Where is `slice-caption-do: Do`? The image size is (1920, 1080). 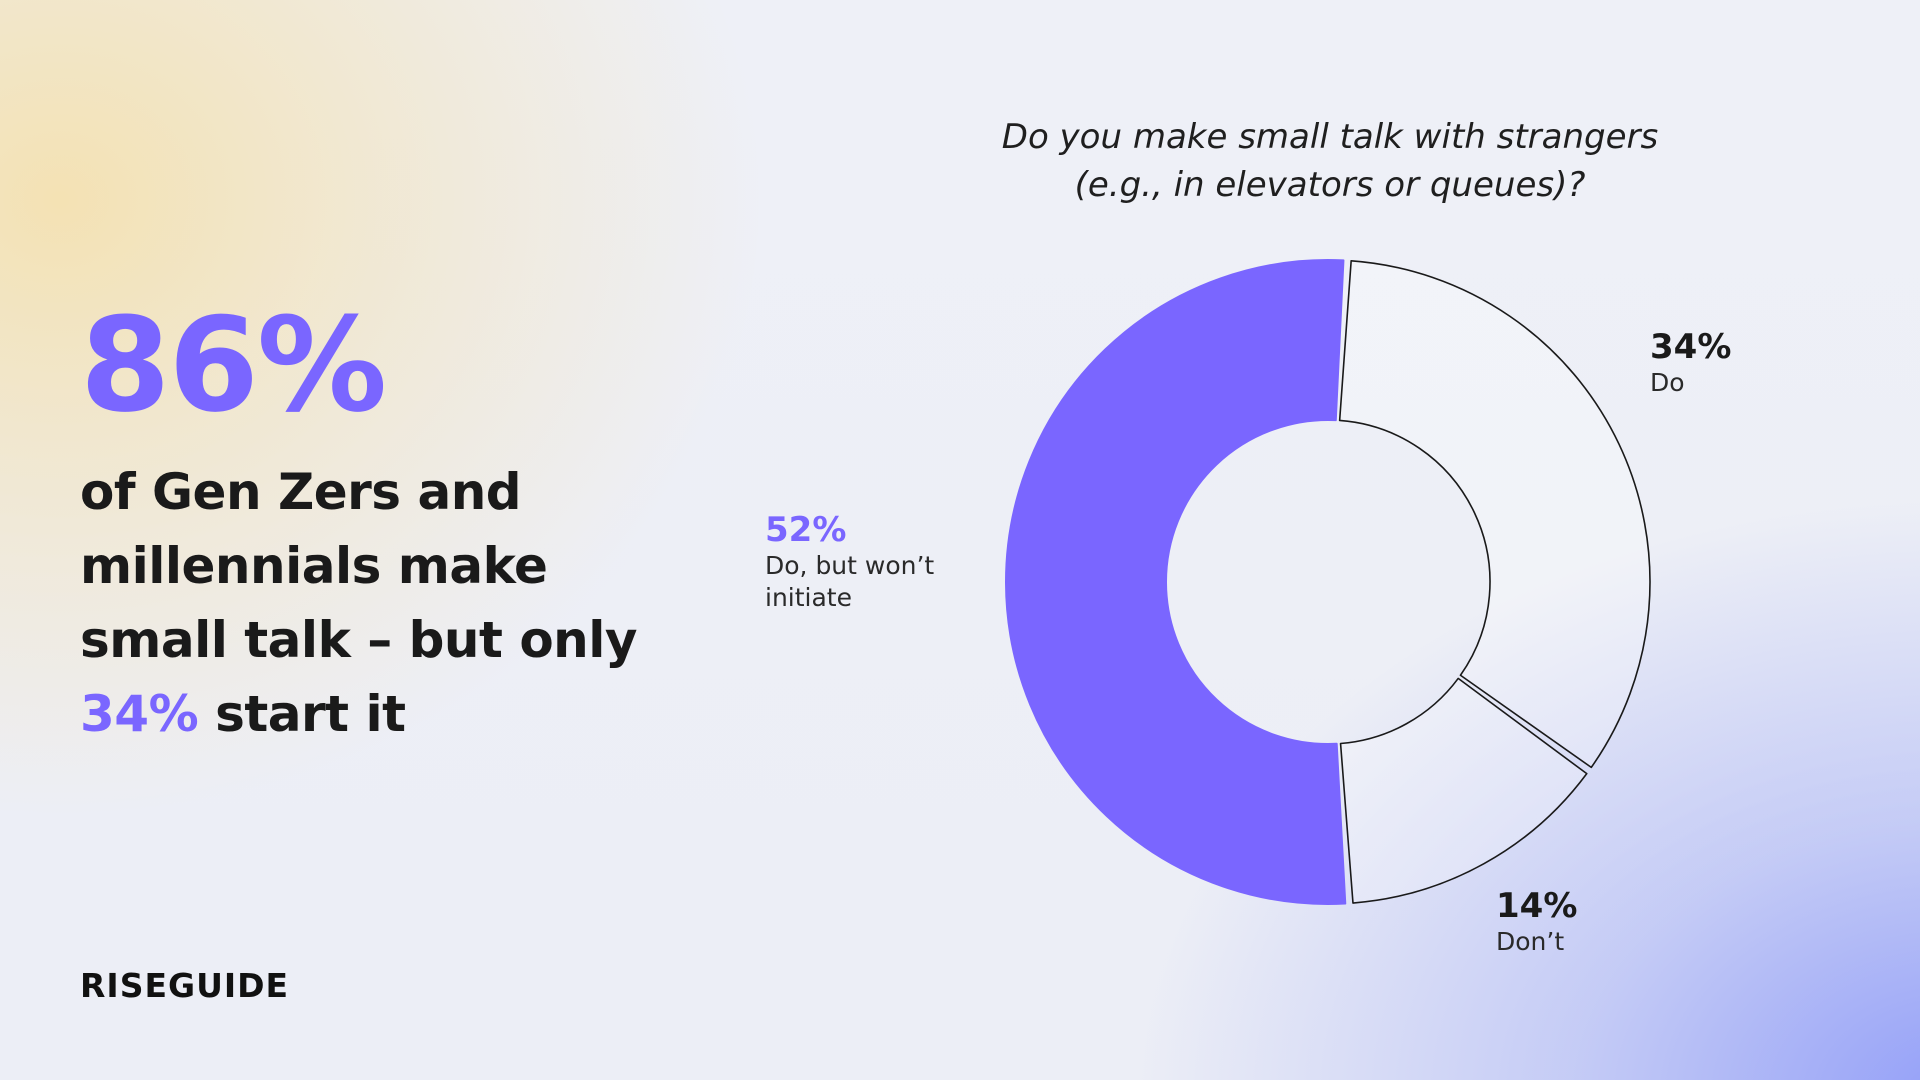 slice-caption-do: Do is located at coordinates (1667, 382).